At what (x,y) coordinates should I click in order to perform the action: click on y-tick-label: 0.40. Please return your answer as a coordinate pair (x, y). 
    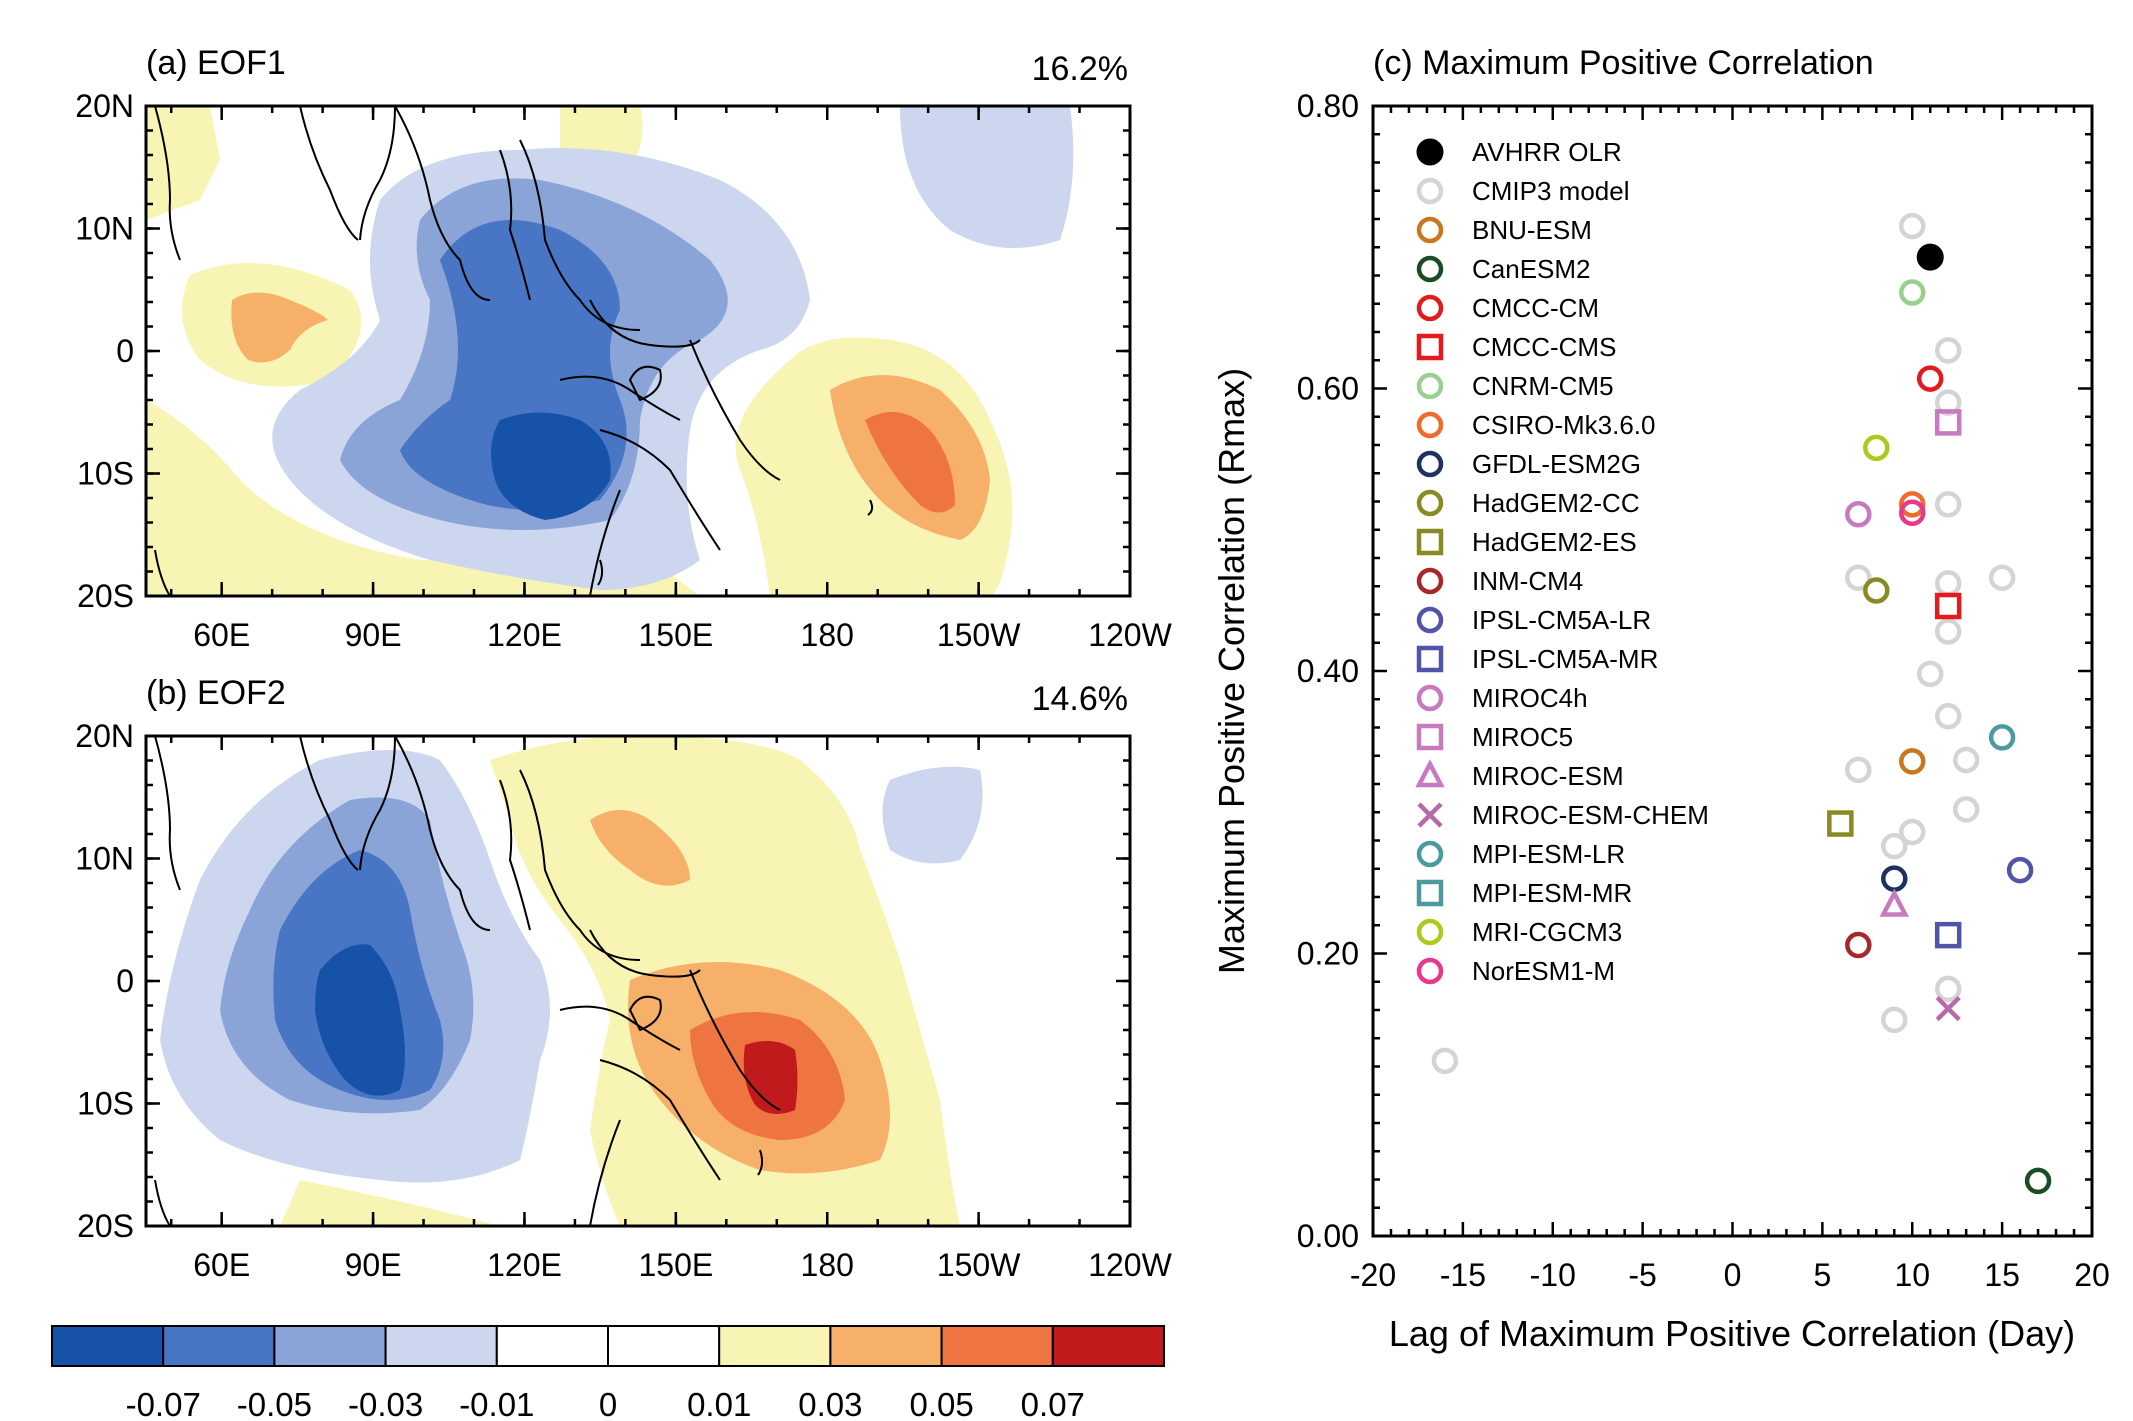
    Looking at the image, I should click on (1328, 671).